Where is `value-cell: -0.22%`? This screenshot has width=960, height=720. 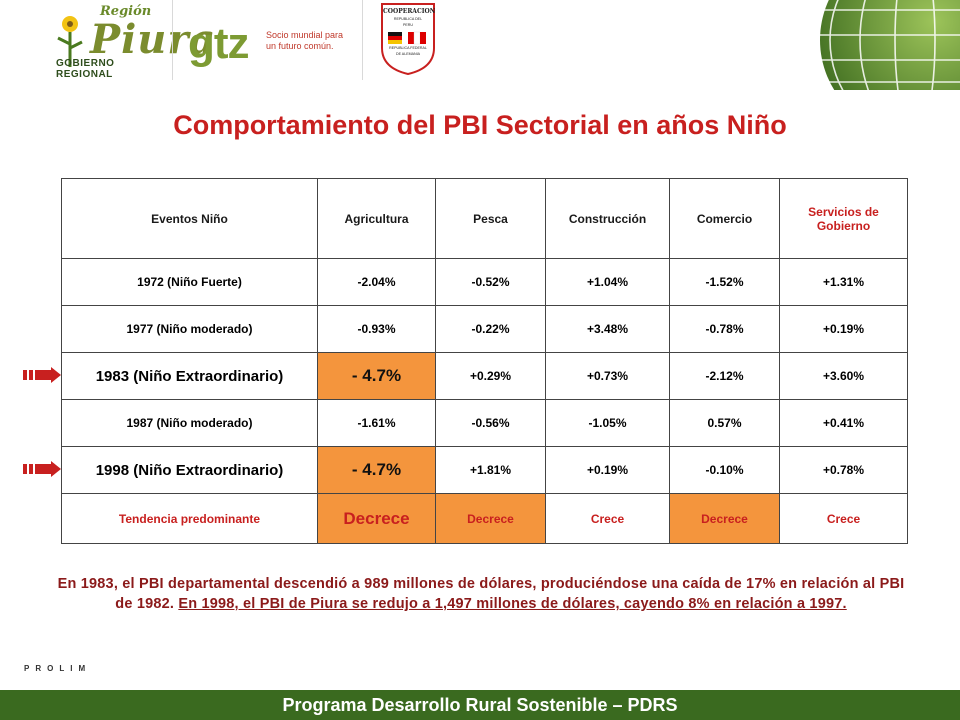 value-cell: -0.22% is located at coordinates (490, 329).